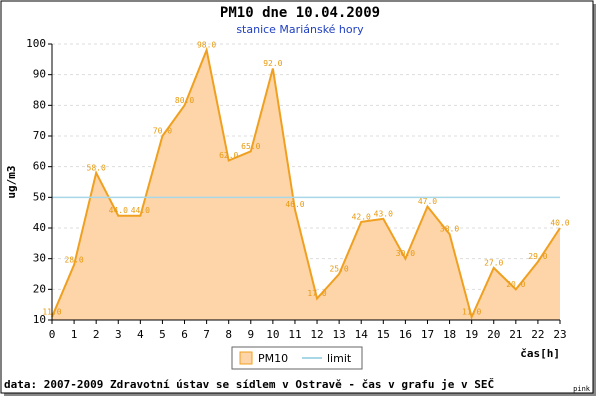  What do you see at coordinates (206, 45) in the screenshot?
I see `data-label: 98.0` at bounding box center [206, 45].